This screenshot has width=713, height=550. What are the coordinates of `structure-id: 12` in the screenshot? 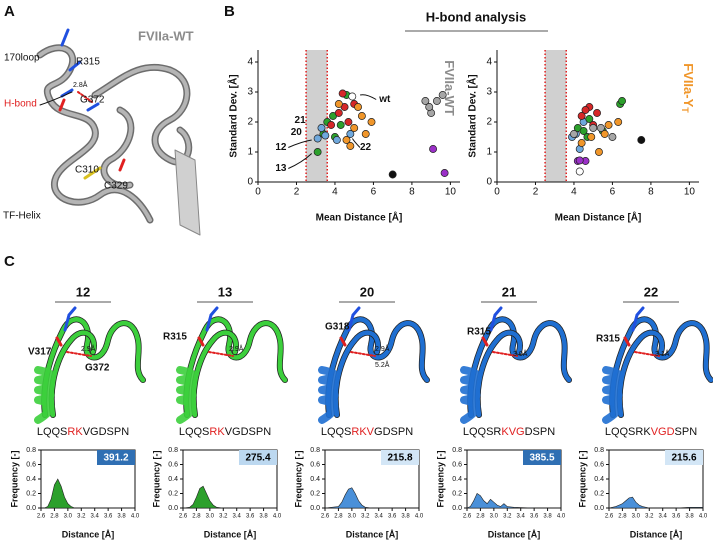 It's located at (83, 291).